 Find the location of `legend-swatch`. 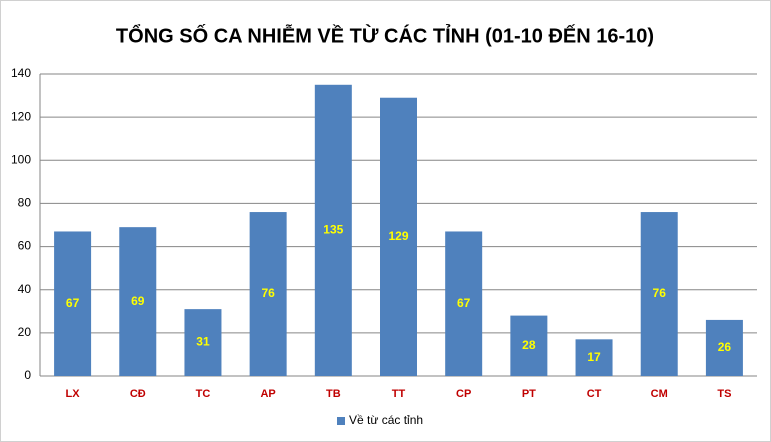

legend-swatch is located at coordinates (341, 421).